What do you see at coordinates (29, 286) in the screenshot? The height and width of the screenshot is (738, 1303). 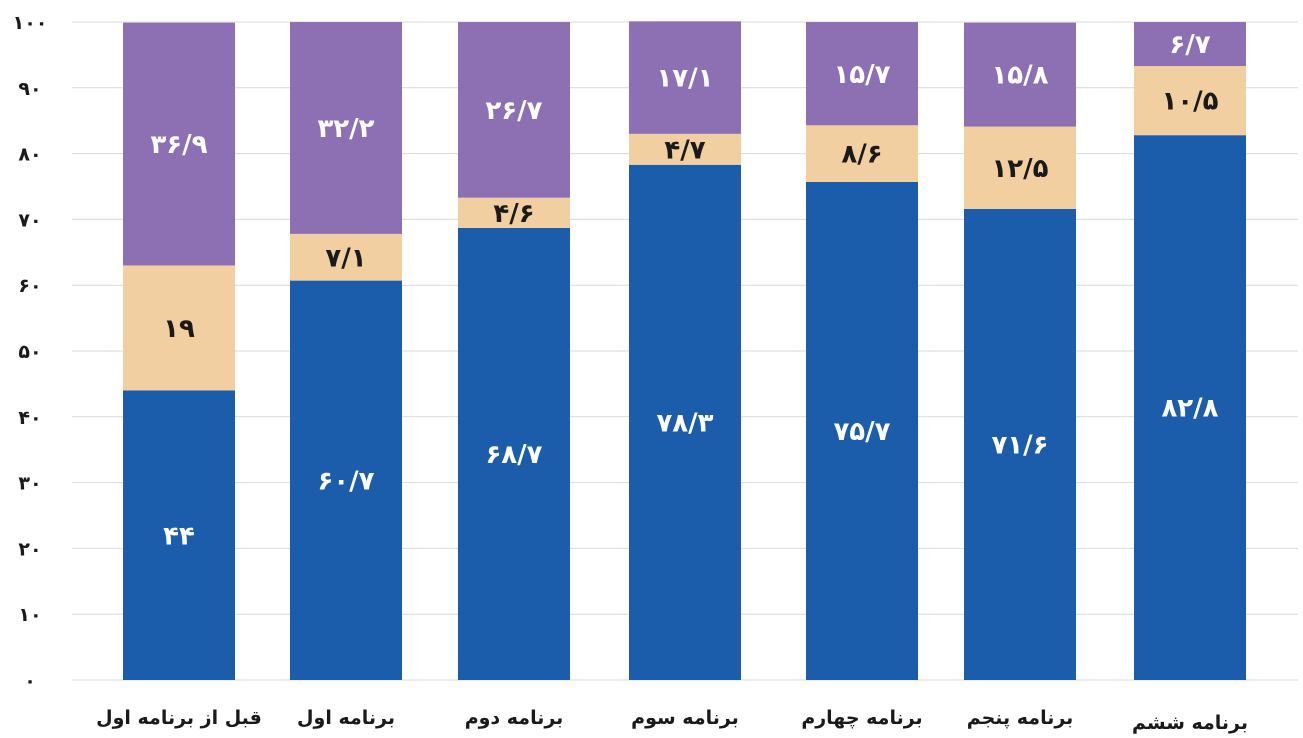 I see `y-tick-label: ۶۰` at bounding box center [29, 286].